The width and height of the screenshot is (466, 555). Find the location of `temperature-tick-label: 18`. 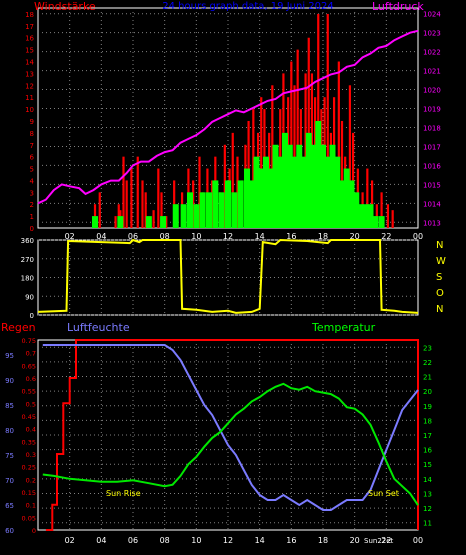

temperature-tick-label: 18 is located at coordinates (427, 421).